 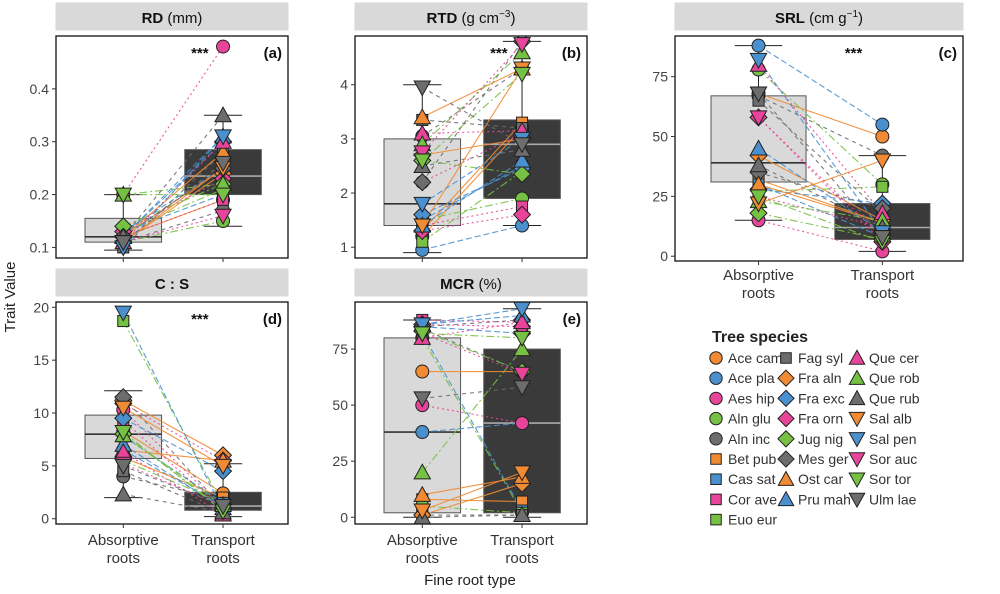 What do you see at coordinates (716, 418) in the screenshot?
I see `legend-marker-aln-glu` at bounding box center [716, 418].